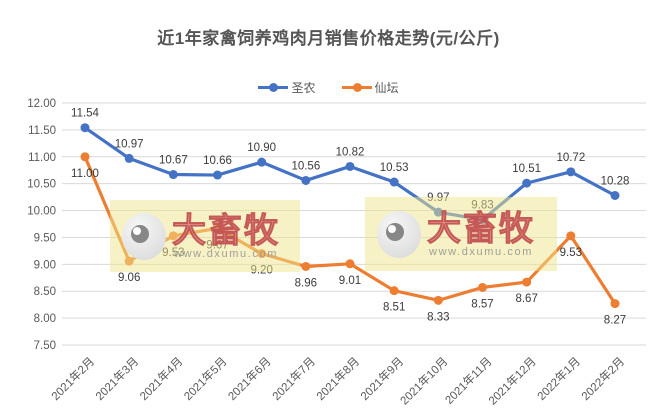  Describe the element at coordinates (615, 181) in the screenshot. I see `data-label: 10.28` at that location.